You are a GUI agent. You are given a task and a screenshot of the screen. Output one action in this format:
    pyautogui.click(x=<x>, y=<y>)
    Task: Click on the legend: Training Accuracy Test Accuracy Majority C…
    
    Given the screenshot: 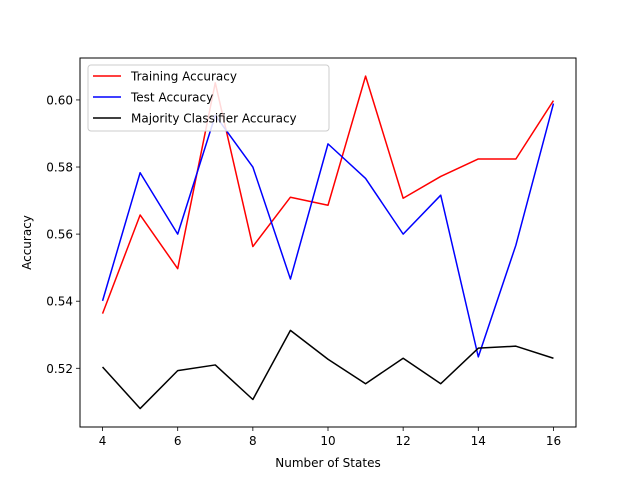 What is the action you would take?
    pyautogui.click(x=208, y=98)
    